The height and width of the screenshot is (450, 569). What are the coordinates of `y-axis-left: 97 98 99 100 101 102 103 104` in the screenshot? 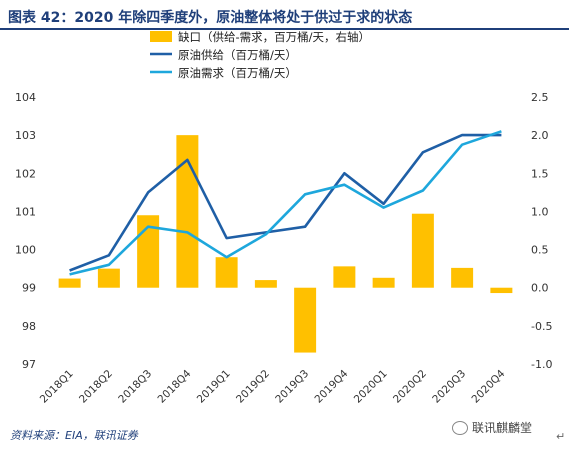 It's located at (25, 231).